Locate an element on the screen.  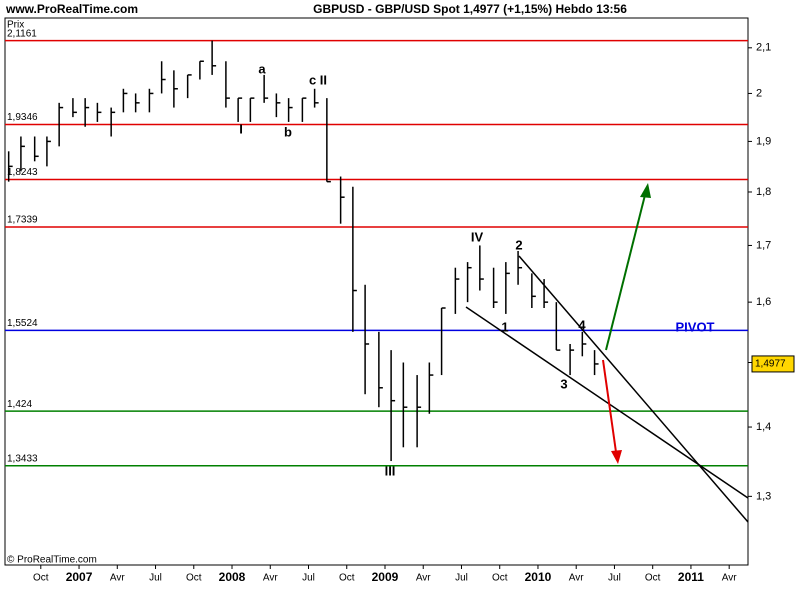
arrow-down is located at coordinates (609, 406).